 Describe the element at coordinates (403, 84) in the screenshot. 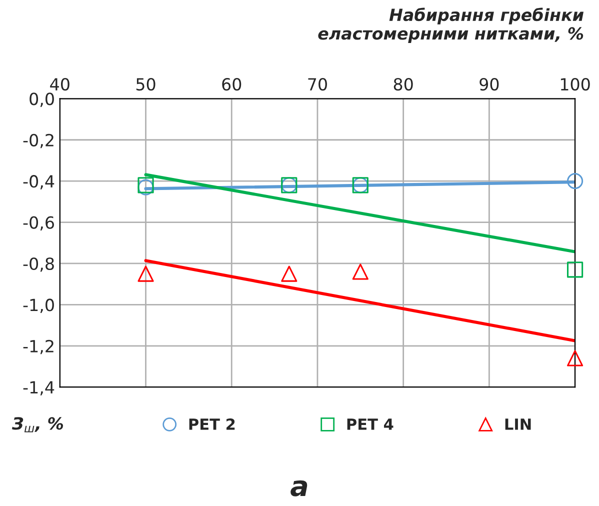

I see `x-tick-label: 80` at that location.